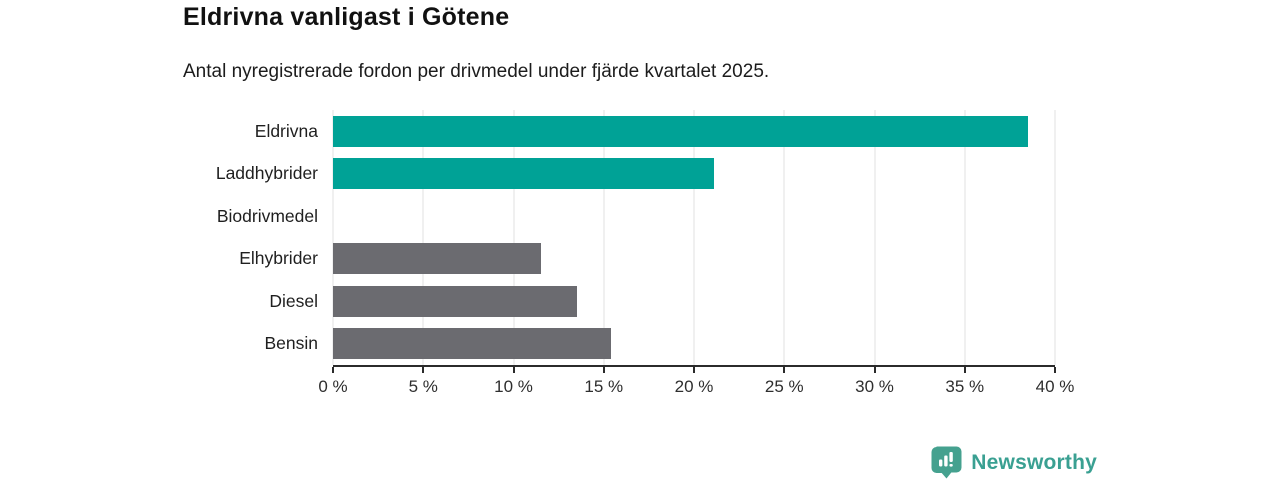  I want to click on newsworthy-logo-icon, so click(946, 462).